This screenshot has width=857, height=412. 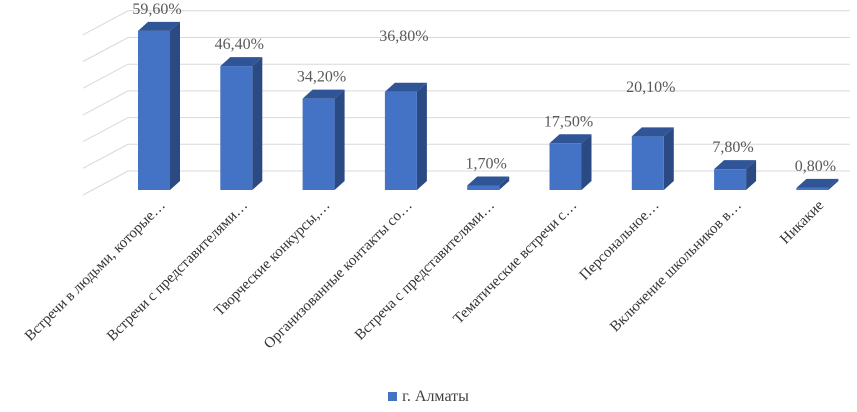 I want to click on data-label: 0,80%, so click(x=815, y=166).